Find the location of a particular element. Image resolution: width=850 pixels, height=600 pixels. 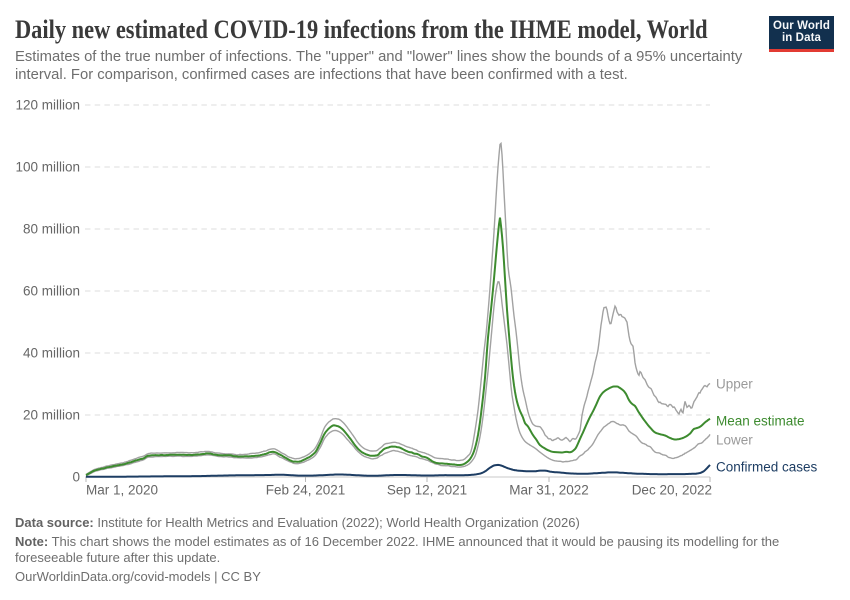

svg-text: Mar 1, 2020 is located at coordinates (122, 490).